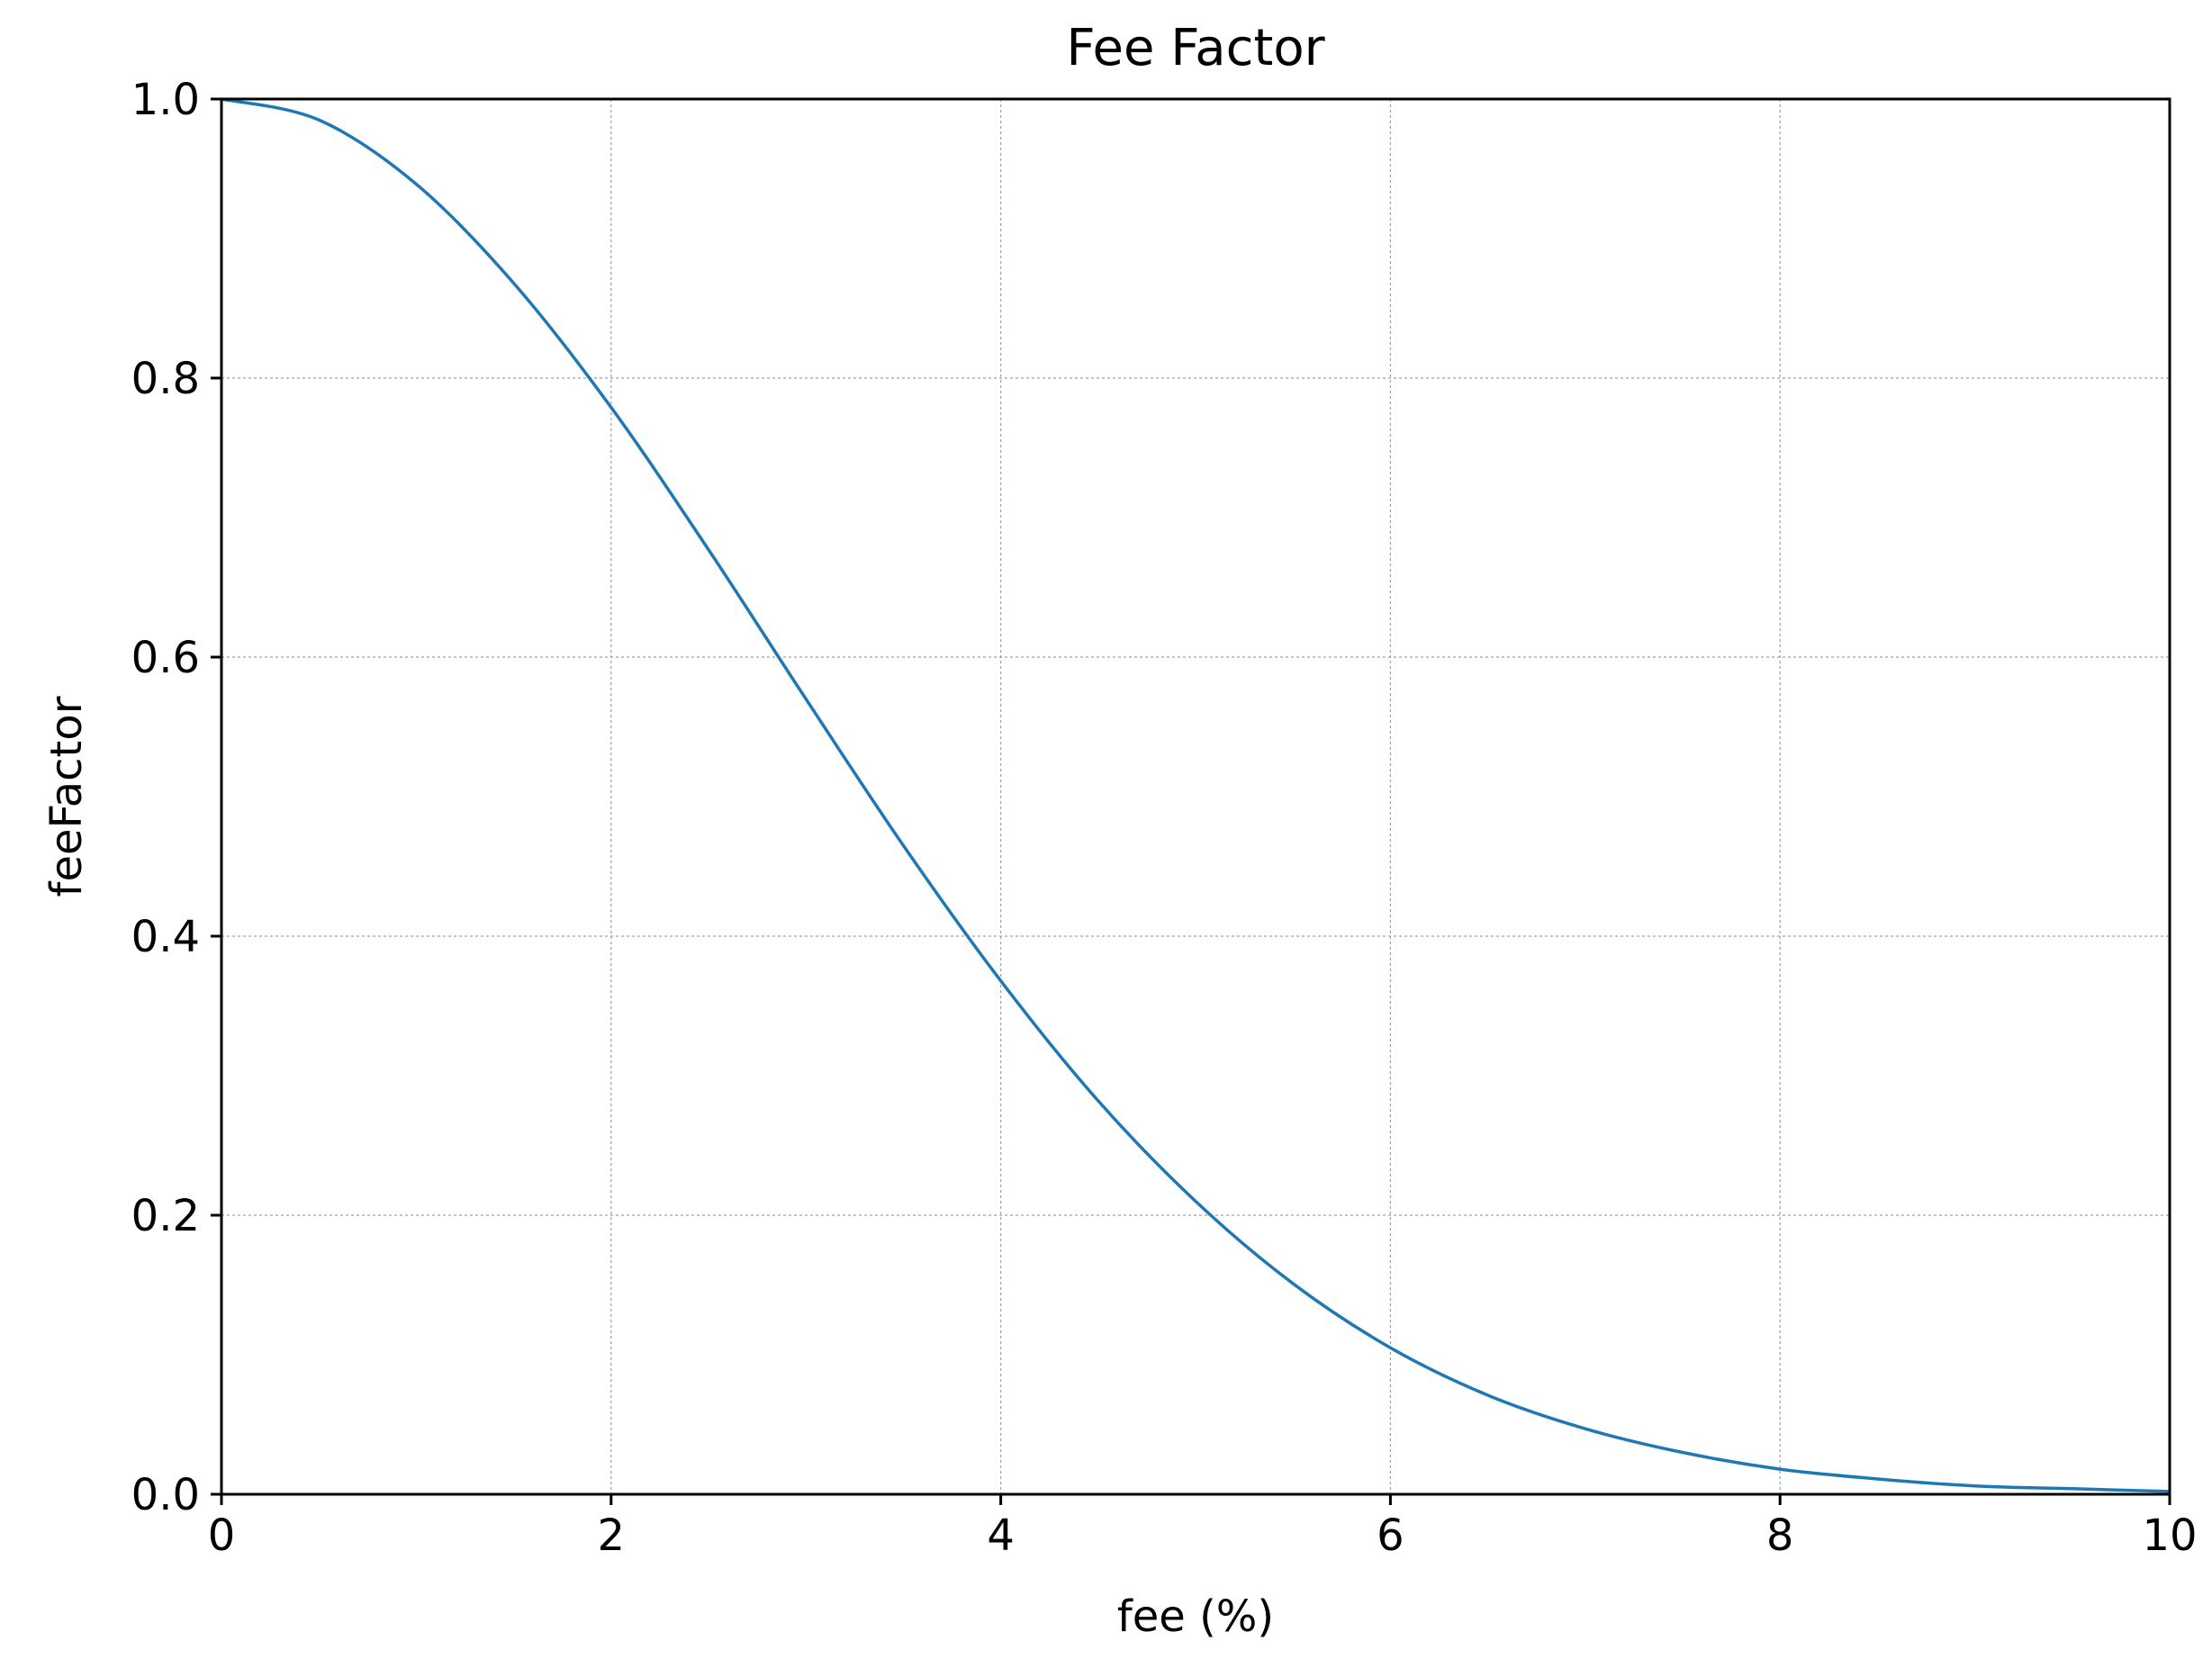 This screenshot has height=1659, width=2212. What do you see at coordinates (2169, 1535) in the screenshot?
I see `x-tick-label: 10` at bounding box center [2169, 1535].